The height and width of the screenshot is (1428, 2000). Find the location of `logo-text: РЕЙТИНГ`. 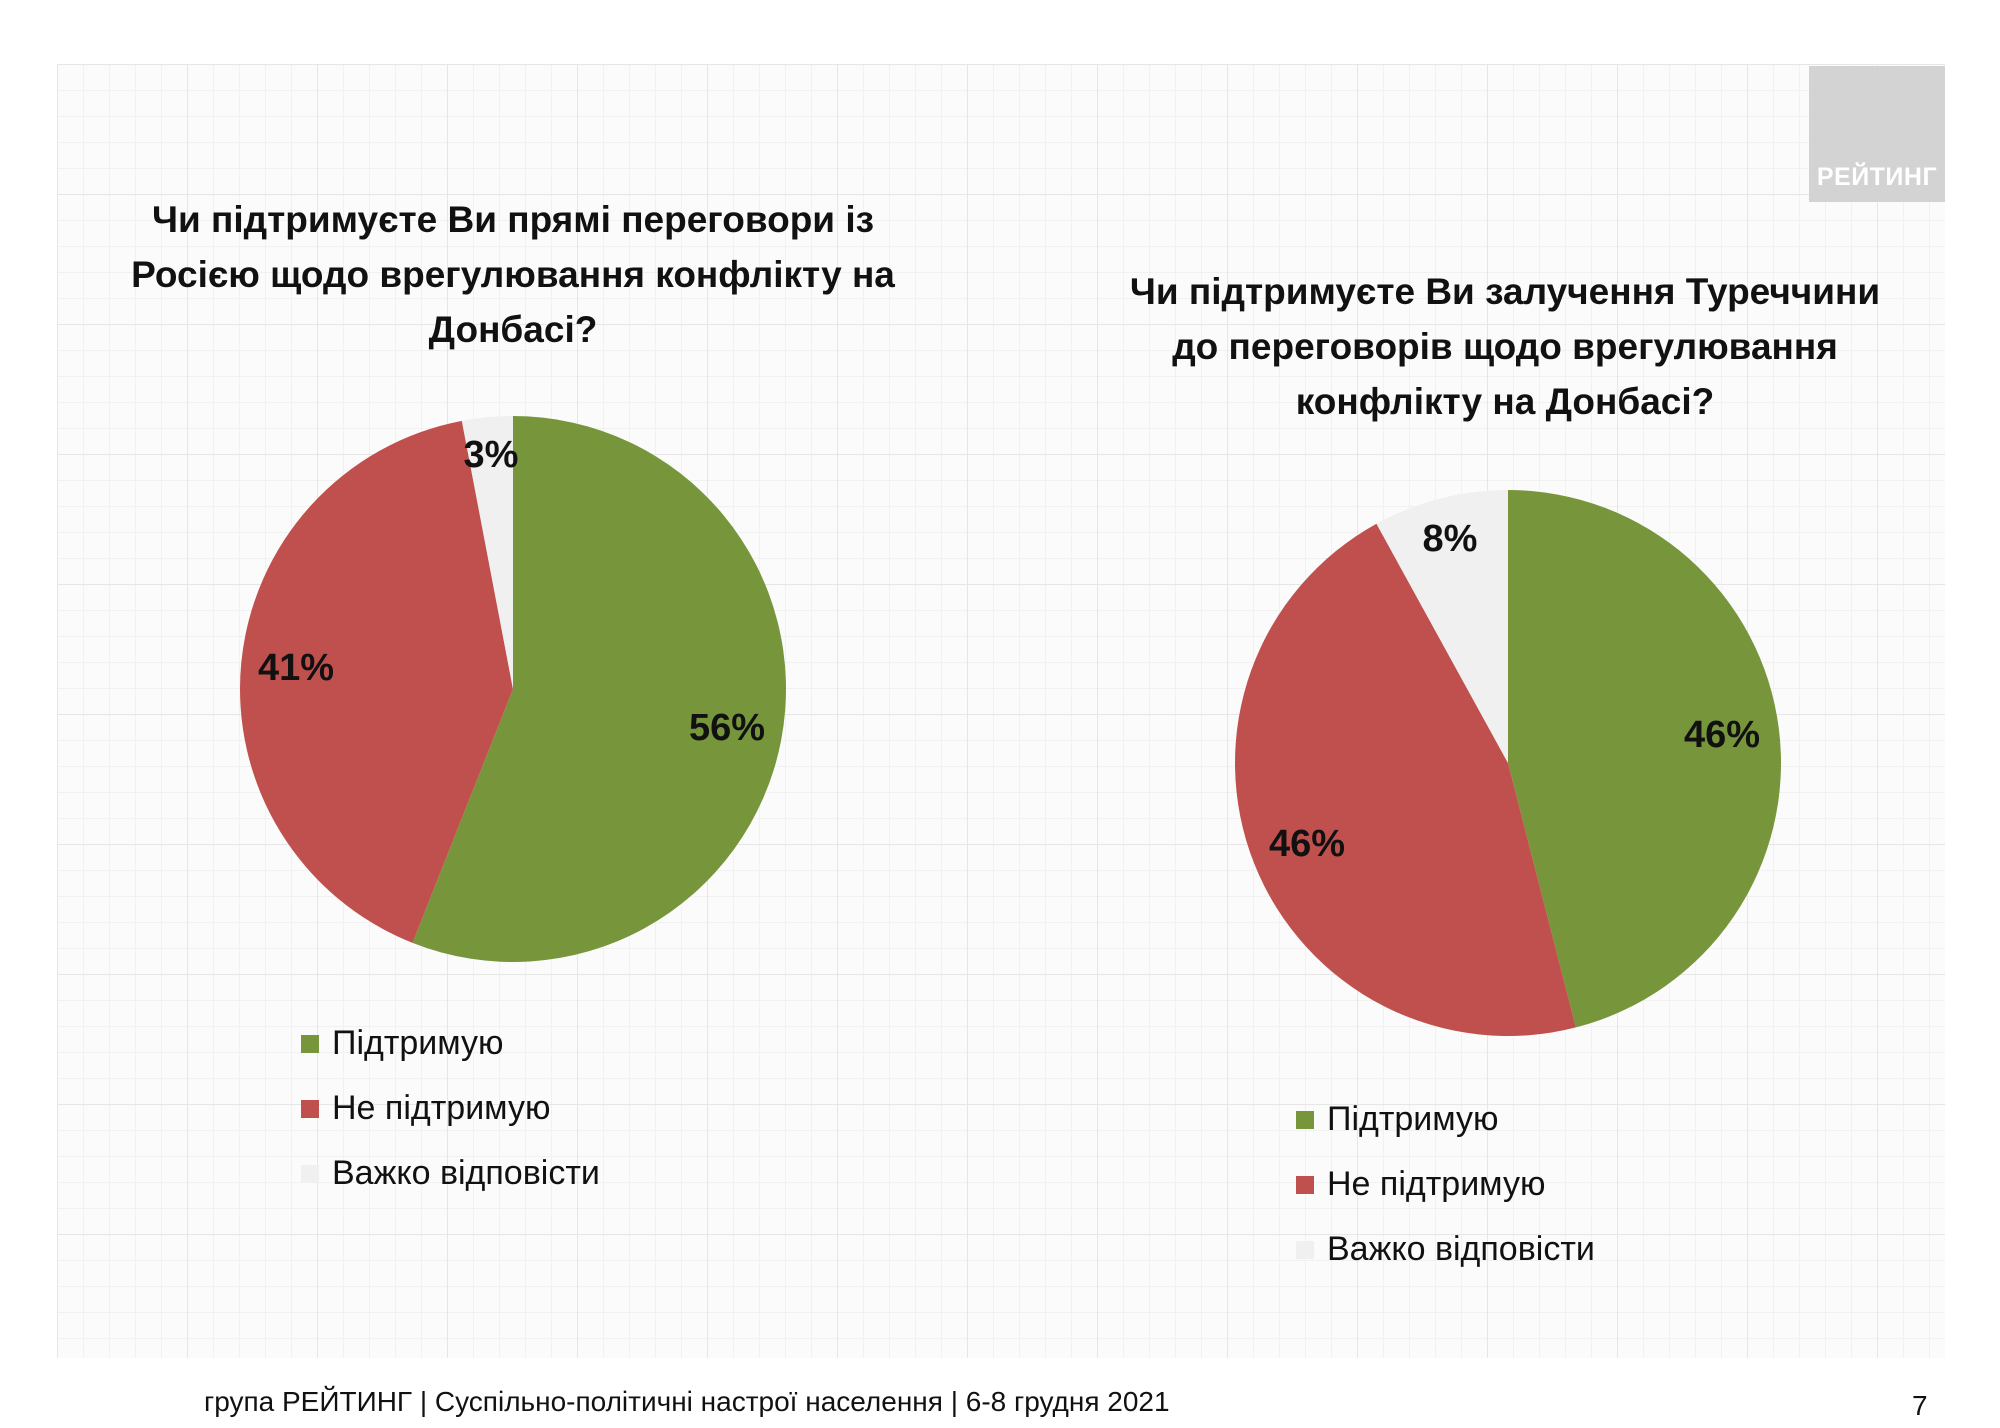

logo-text: РЕЙТИНГ is located at coordinates (1877, 177).